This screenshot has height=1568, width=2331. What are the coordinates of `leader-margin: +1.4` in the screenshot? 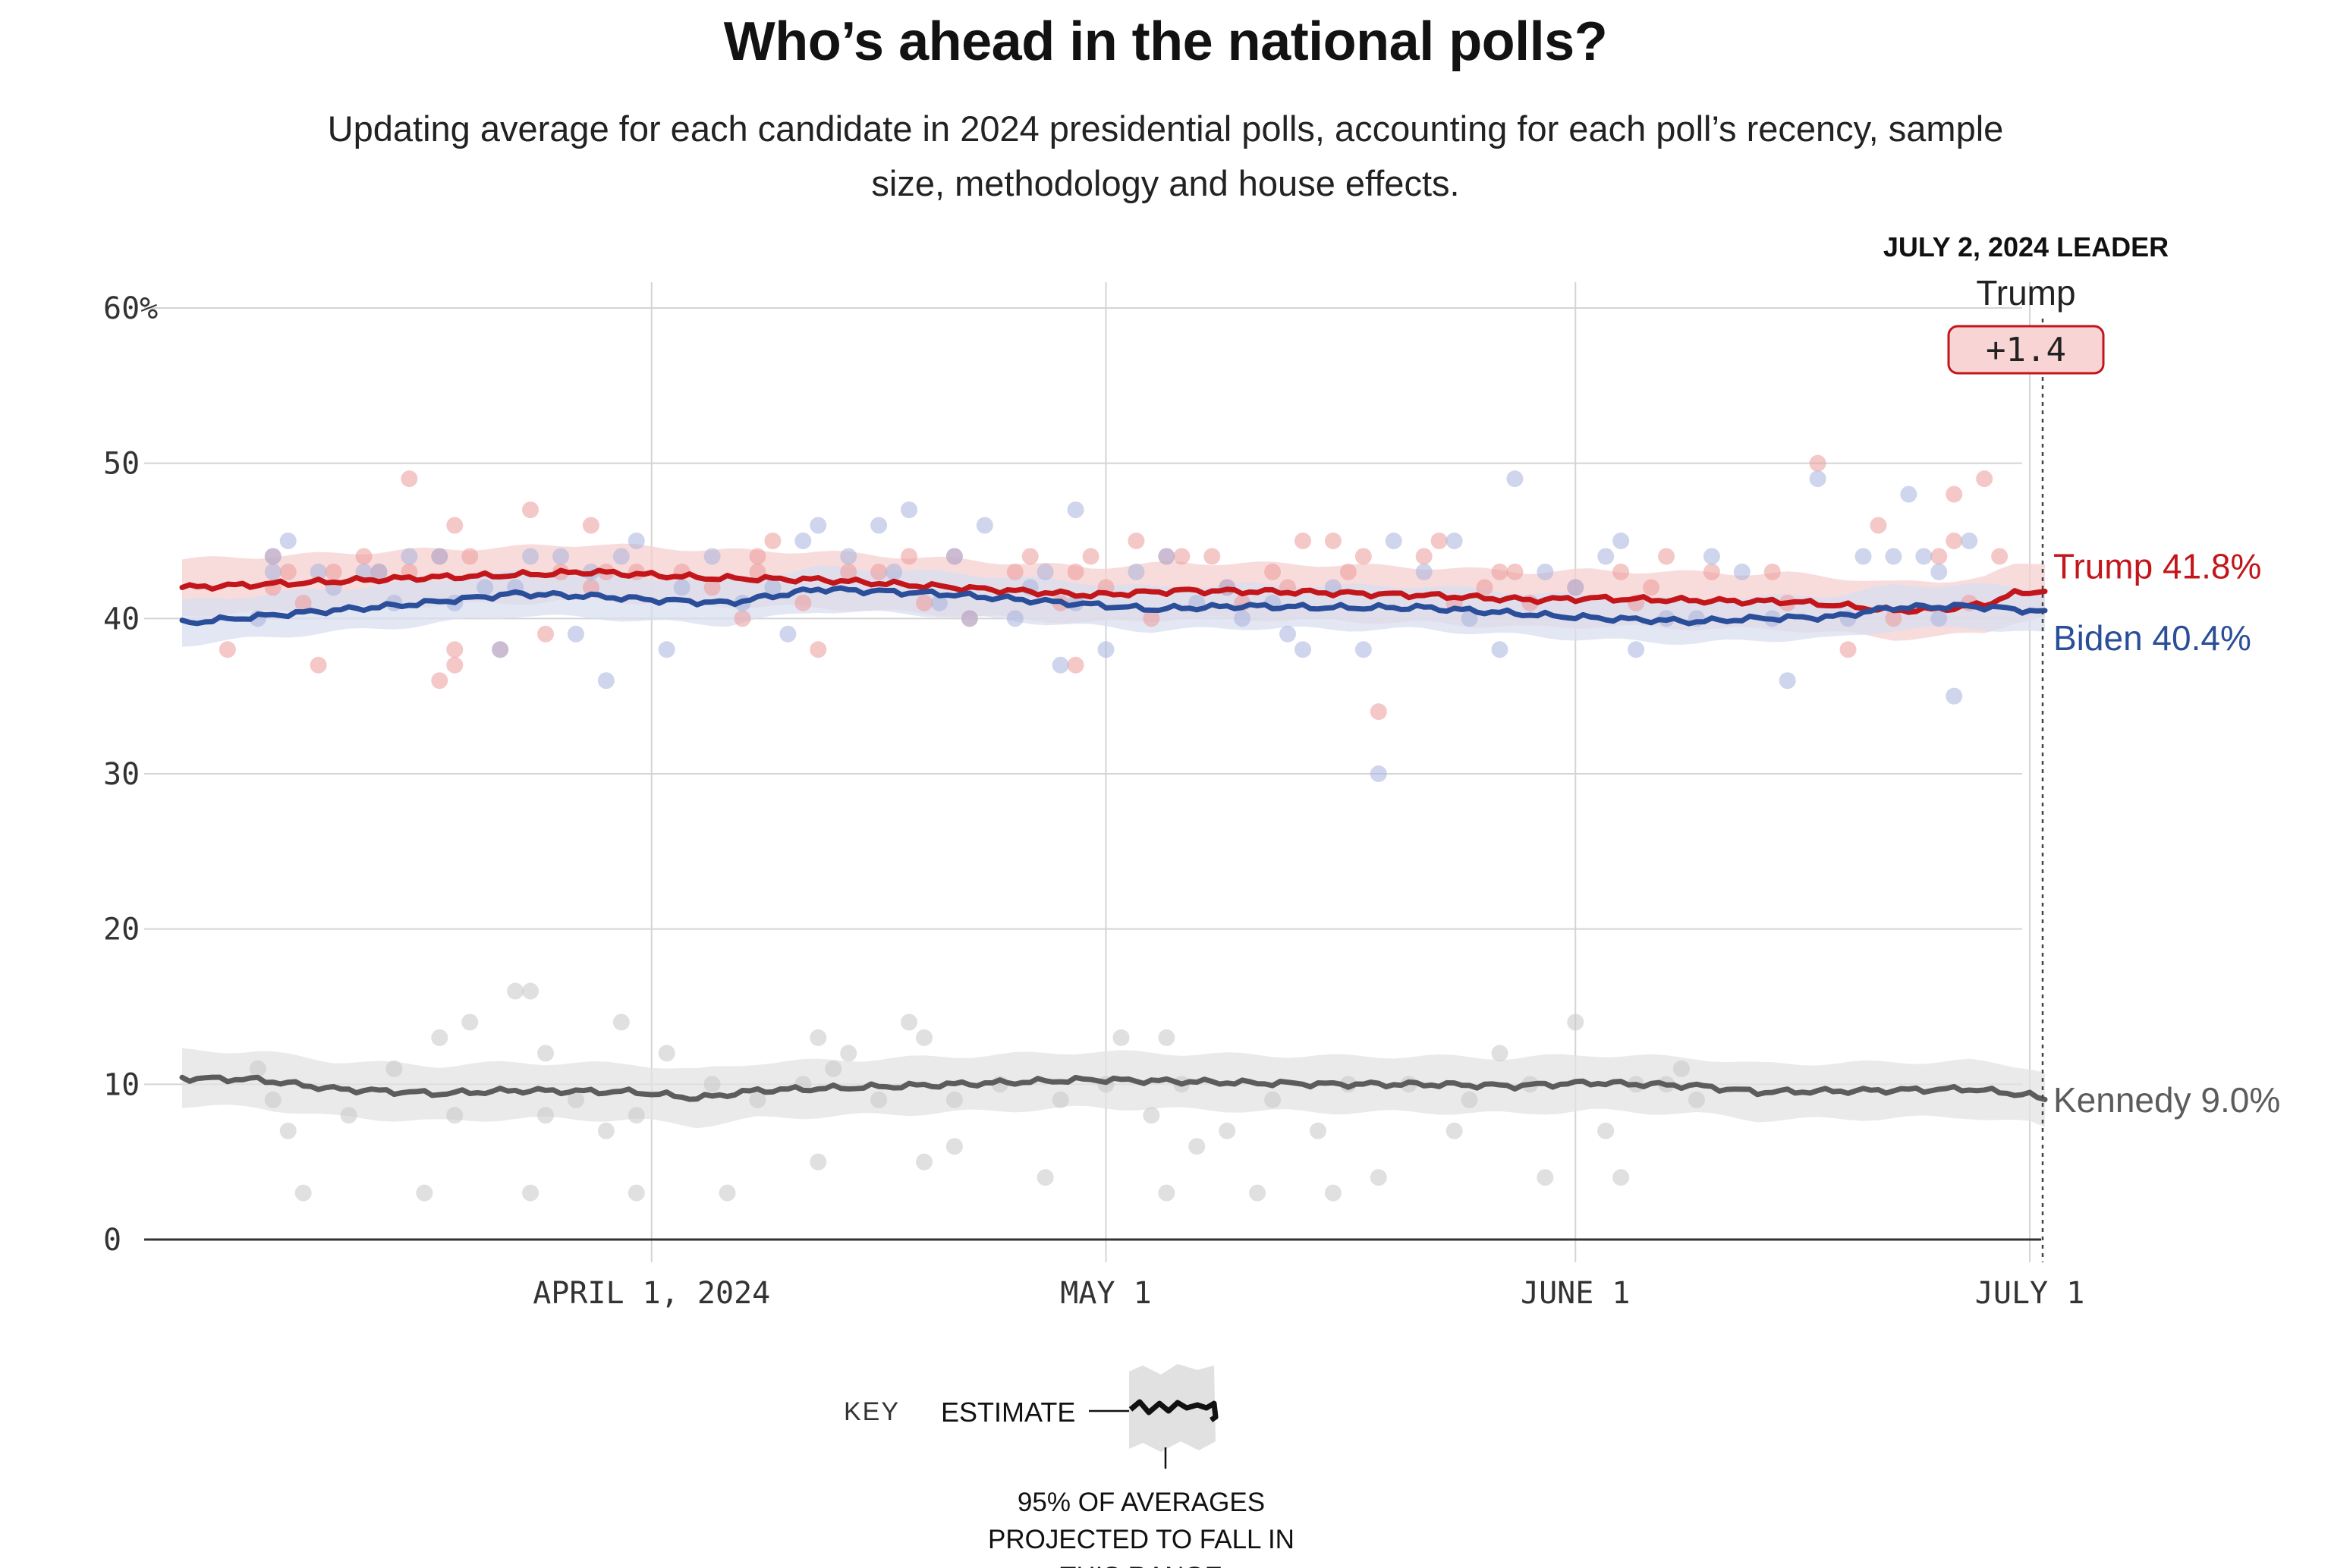 It's located at (2026, 350).